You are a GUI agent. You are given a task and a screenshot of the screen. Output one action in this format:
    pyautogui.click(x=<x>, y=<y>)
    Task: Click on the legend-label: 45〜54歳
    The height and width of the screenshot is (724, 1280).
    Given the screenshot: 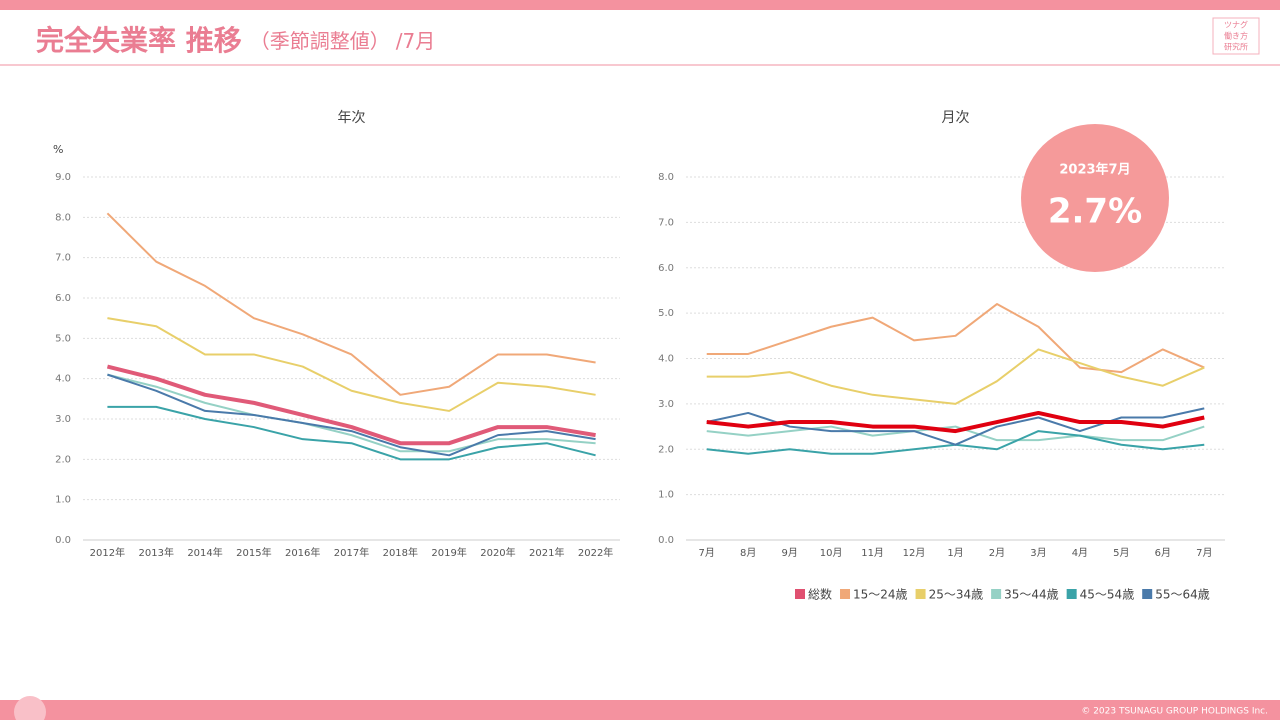 What is the action you would take?
    pyautogui.click(x=1107, y=595)
    